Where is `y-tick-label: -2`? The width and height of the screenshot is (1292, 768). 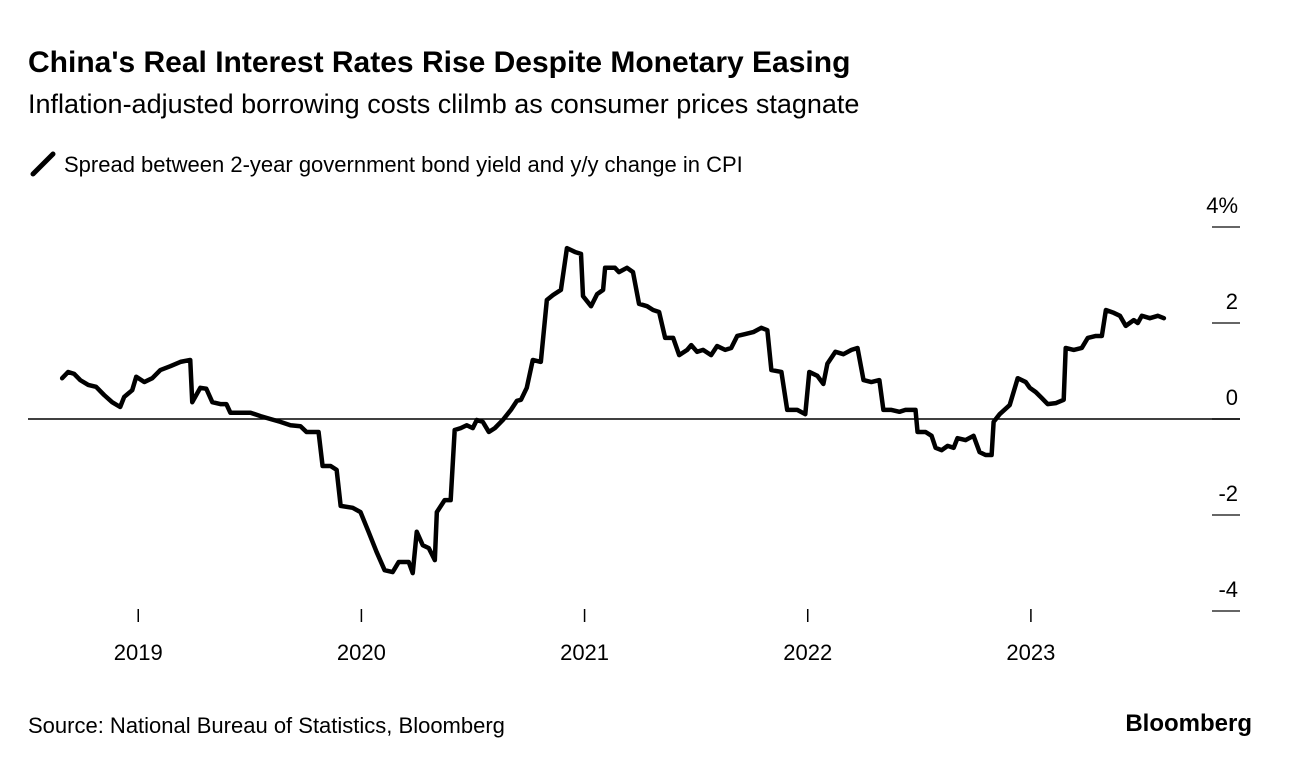
y-tick-label: -2 is located at coordinates (1228, 493).